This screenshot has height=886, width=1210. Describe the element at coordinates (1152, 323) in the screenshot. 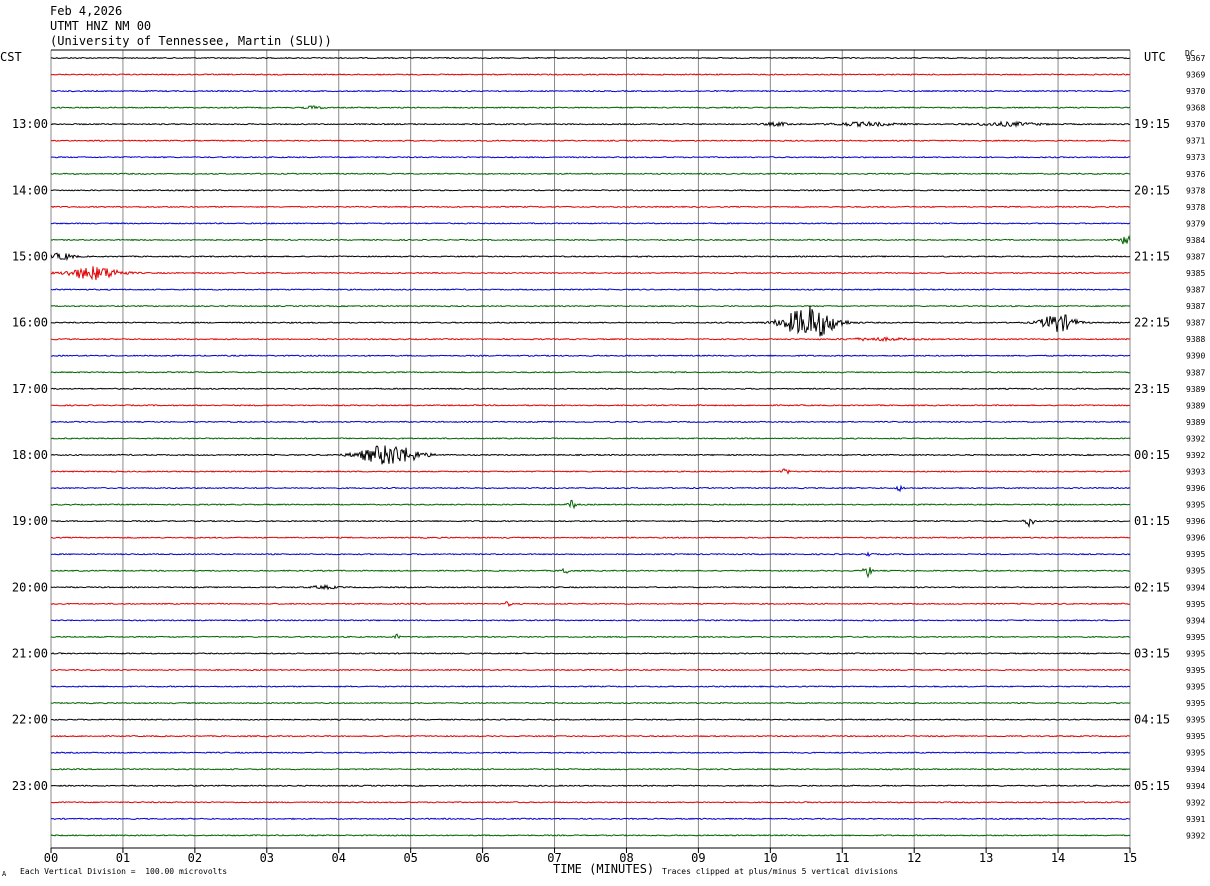

I see `utc-hour-label: 22:15` at that location.